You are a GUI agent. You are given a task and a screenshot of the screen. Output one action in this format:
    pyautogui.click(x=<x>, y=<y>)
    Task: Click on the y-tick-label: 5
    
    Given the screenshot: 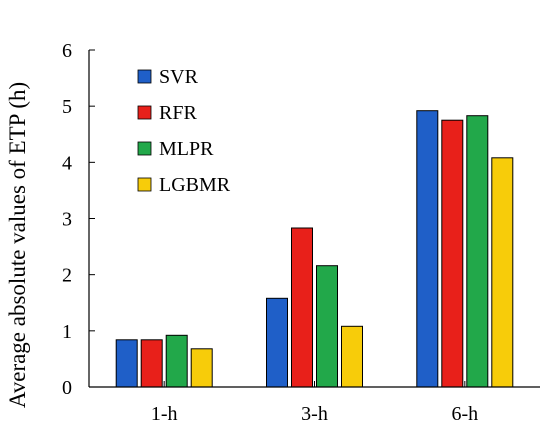 What is the action you would take?
    pyautogui.click(x=67, y=107)
    